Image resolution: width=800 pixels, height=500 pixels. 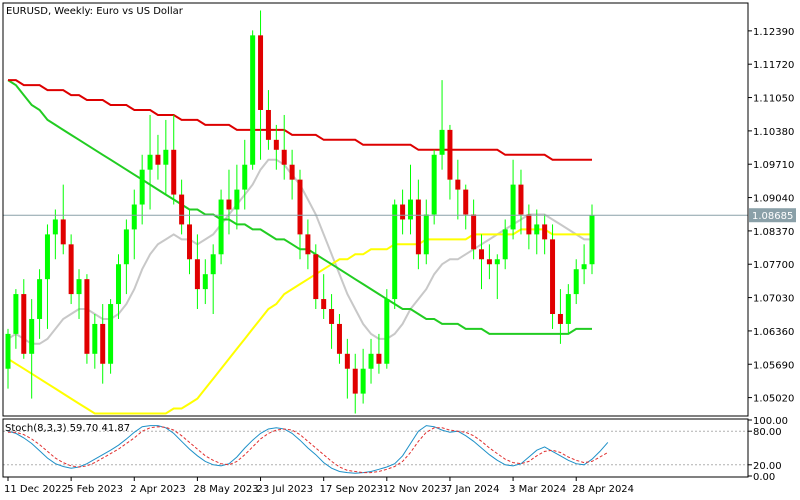 I want to click on stochastic-subplot, so click(x=375, y=449).